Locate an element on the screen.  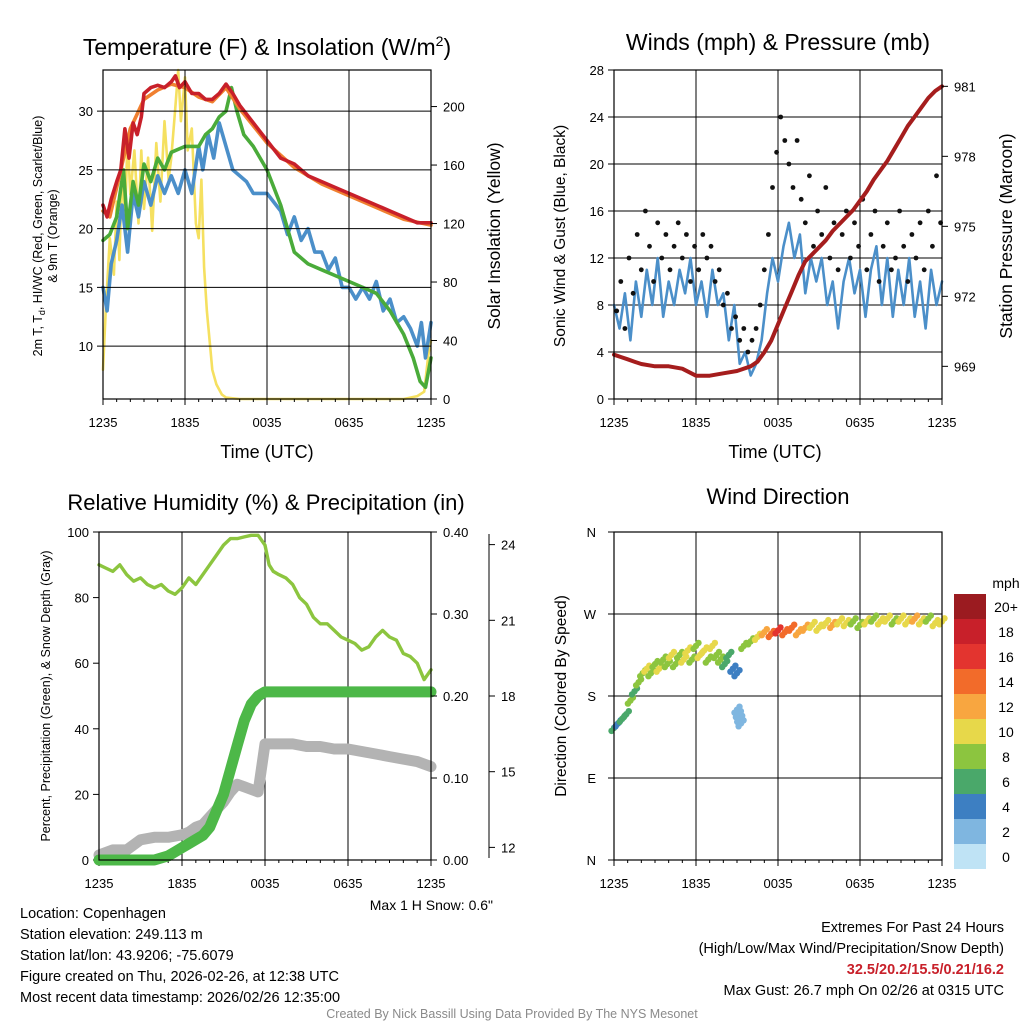
rh-y-tick-label: 40 is located at coordinates (82, 729).